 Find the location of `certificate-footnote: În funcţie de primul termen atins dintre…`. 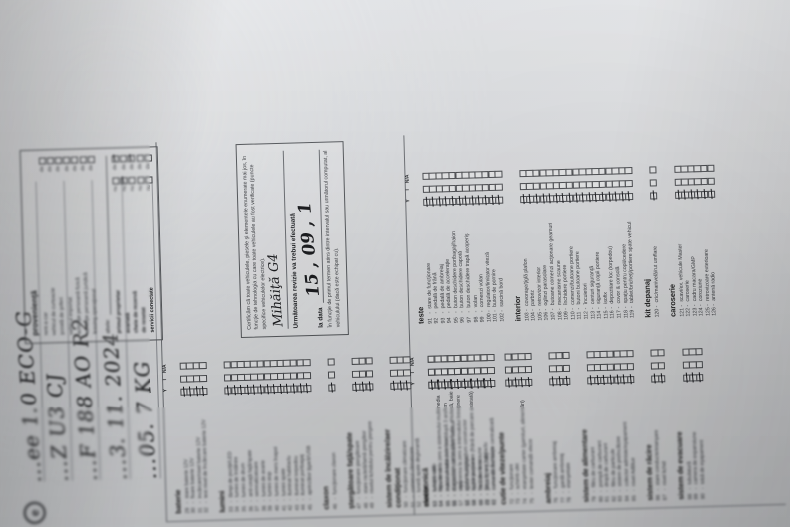

certificate-footnote: În funcţie de primul termen atins dintre… is located at coordinates (332, 239).